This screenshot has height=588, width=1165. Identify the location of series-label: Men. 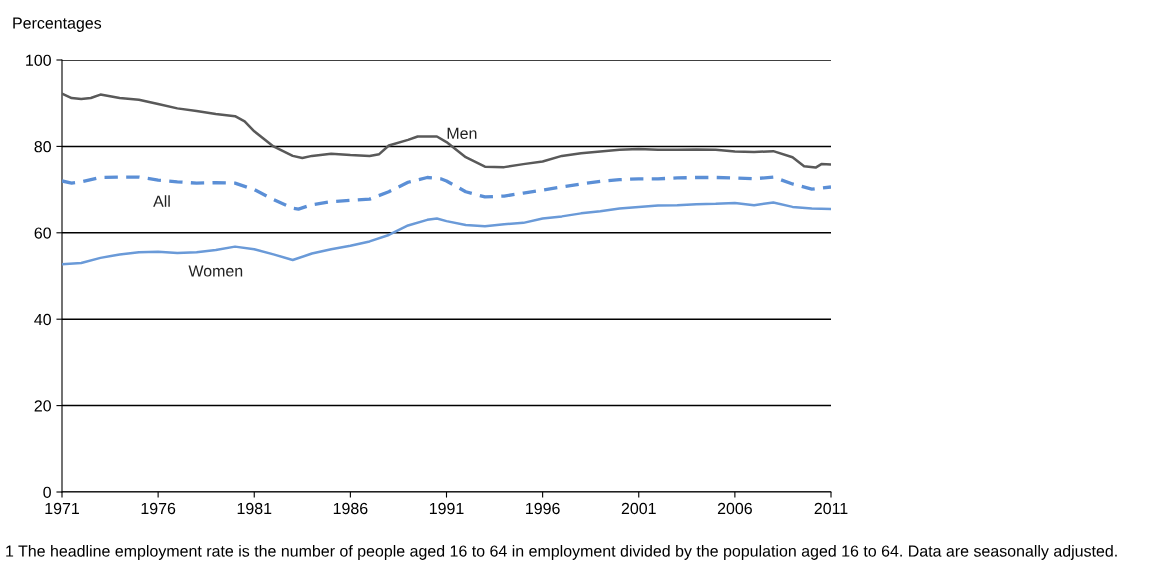
(462, 133).